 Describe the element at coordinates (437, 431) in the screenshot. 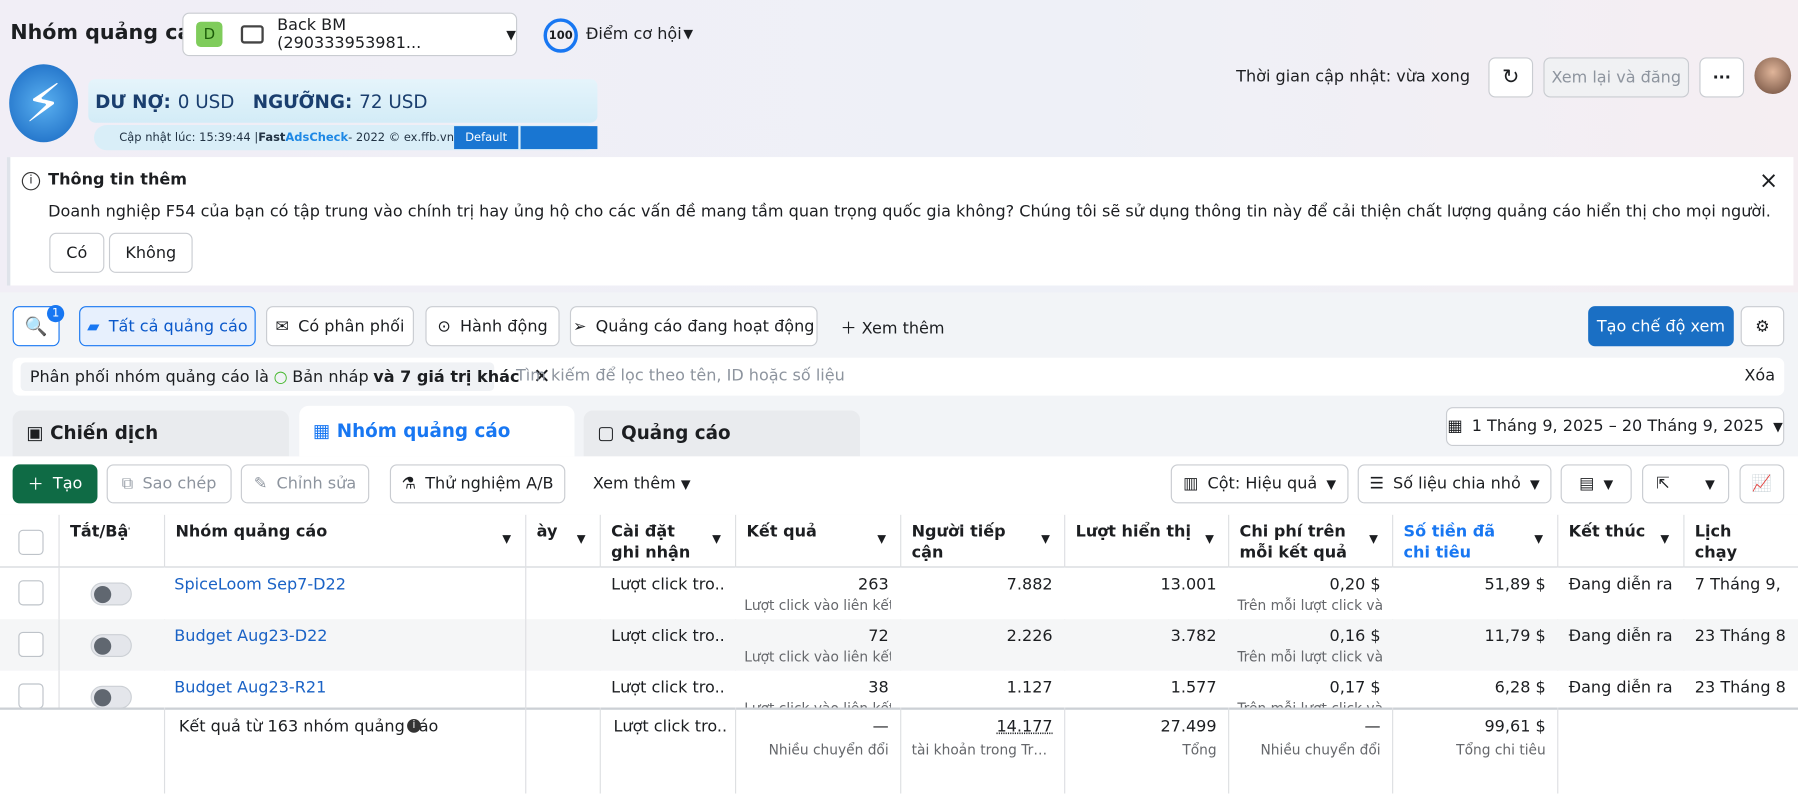

I see `level-tab: ▦ Nhóm quảng cáo` at that location.